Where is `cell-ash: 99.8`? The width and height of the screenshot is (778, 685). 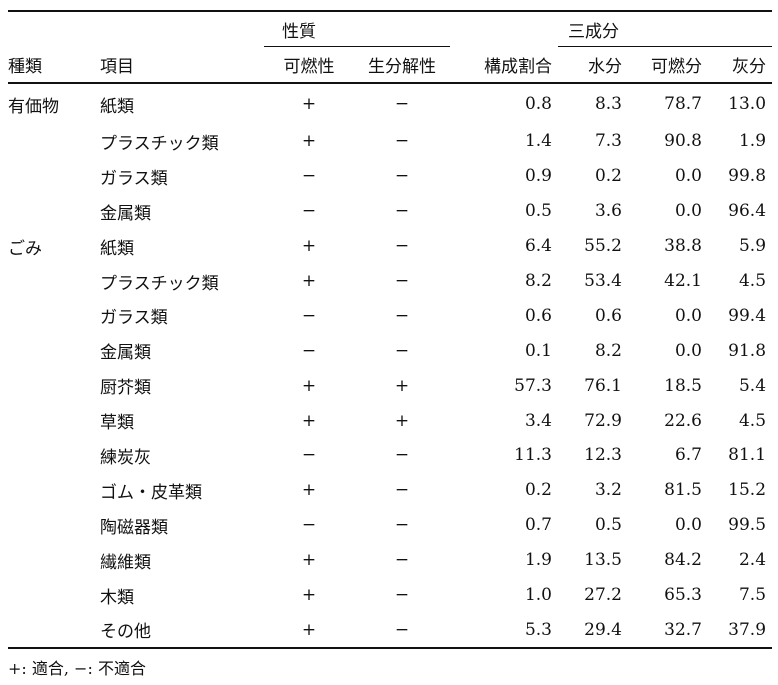 cell-ash: 99.8 is located at coordinates (747, 176).